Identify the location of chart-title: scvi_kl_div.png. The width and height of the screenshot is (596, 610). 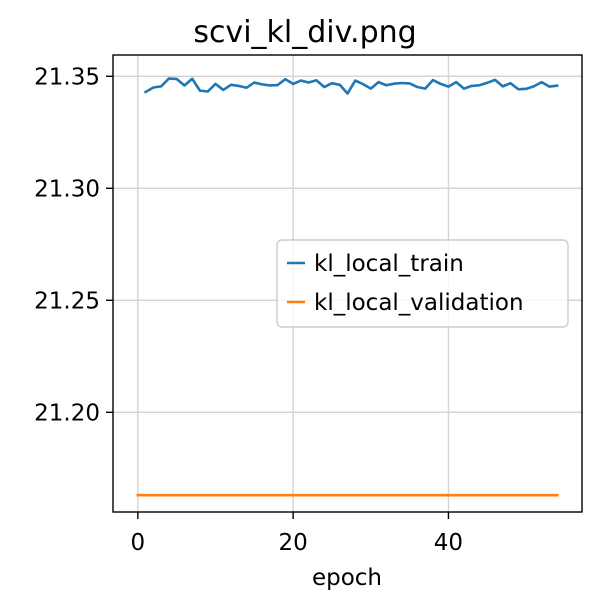
(304, 32).